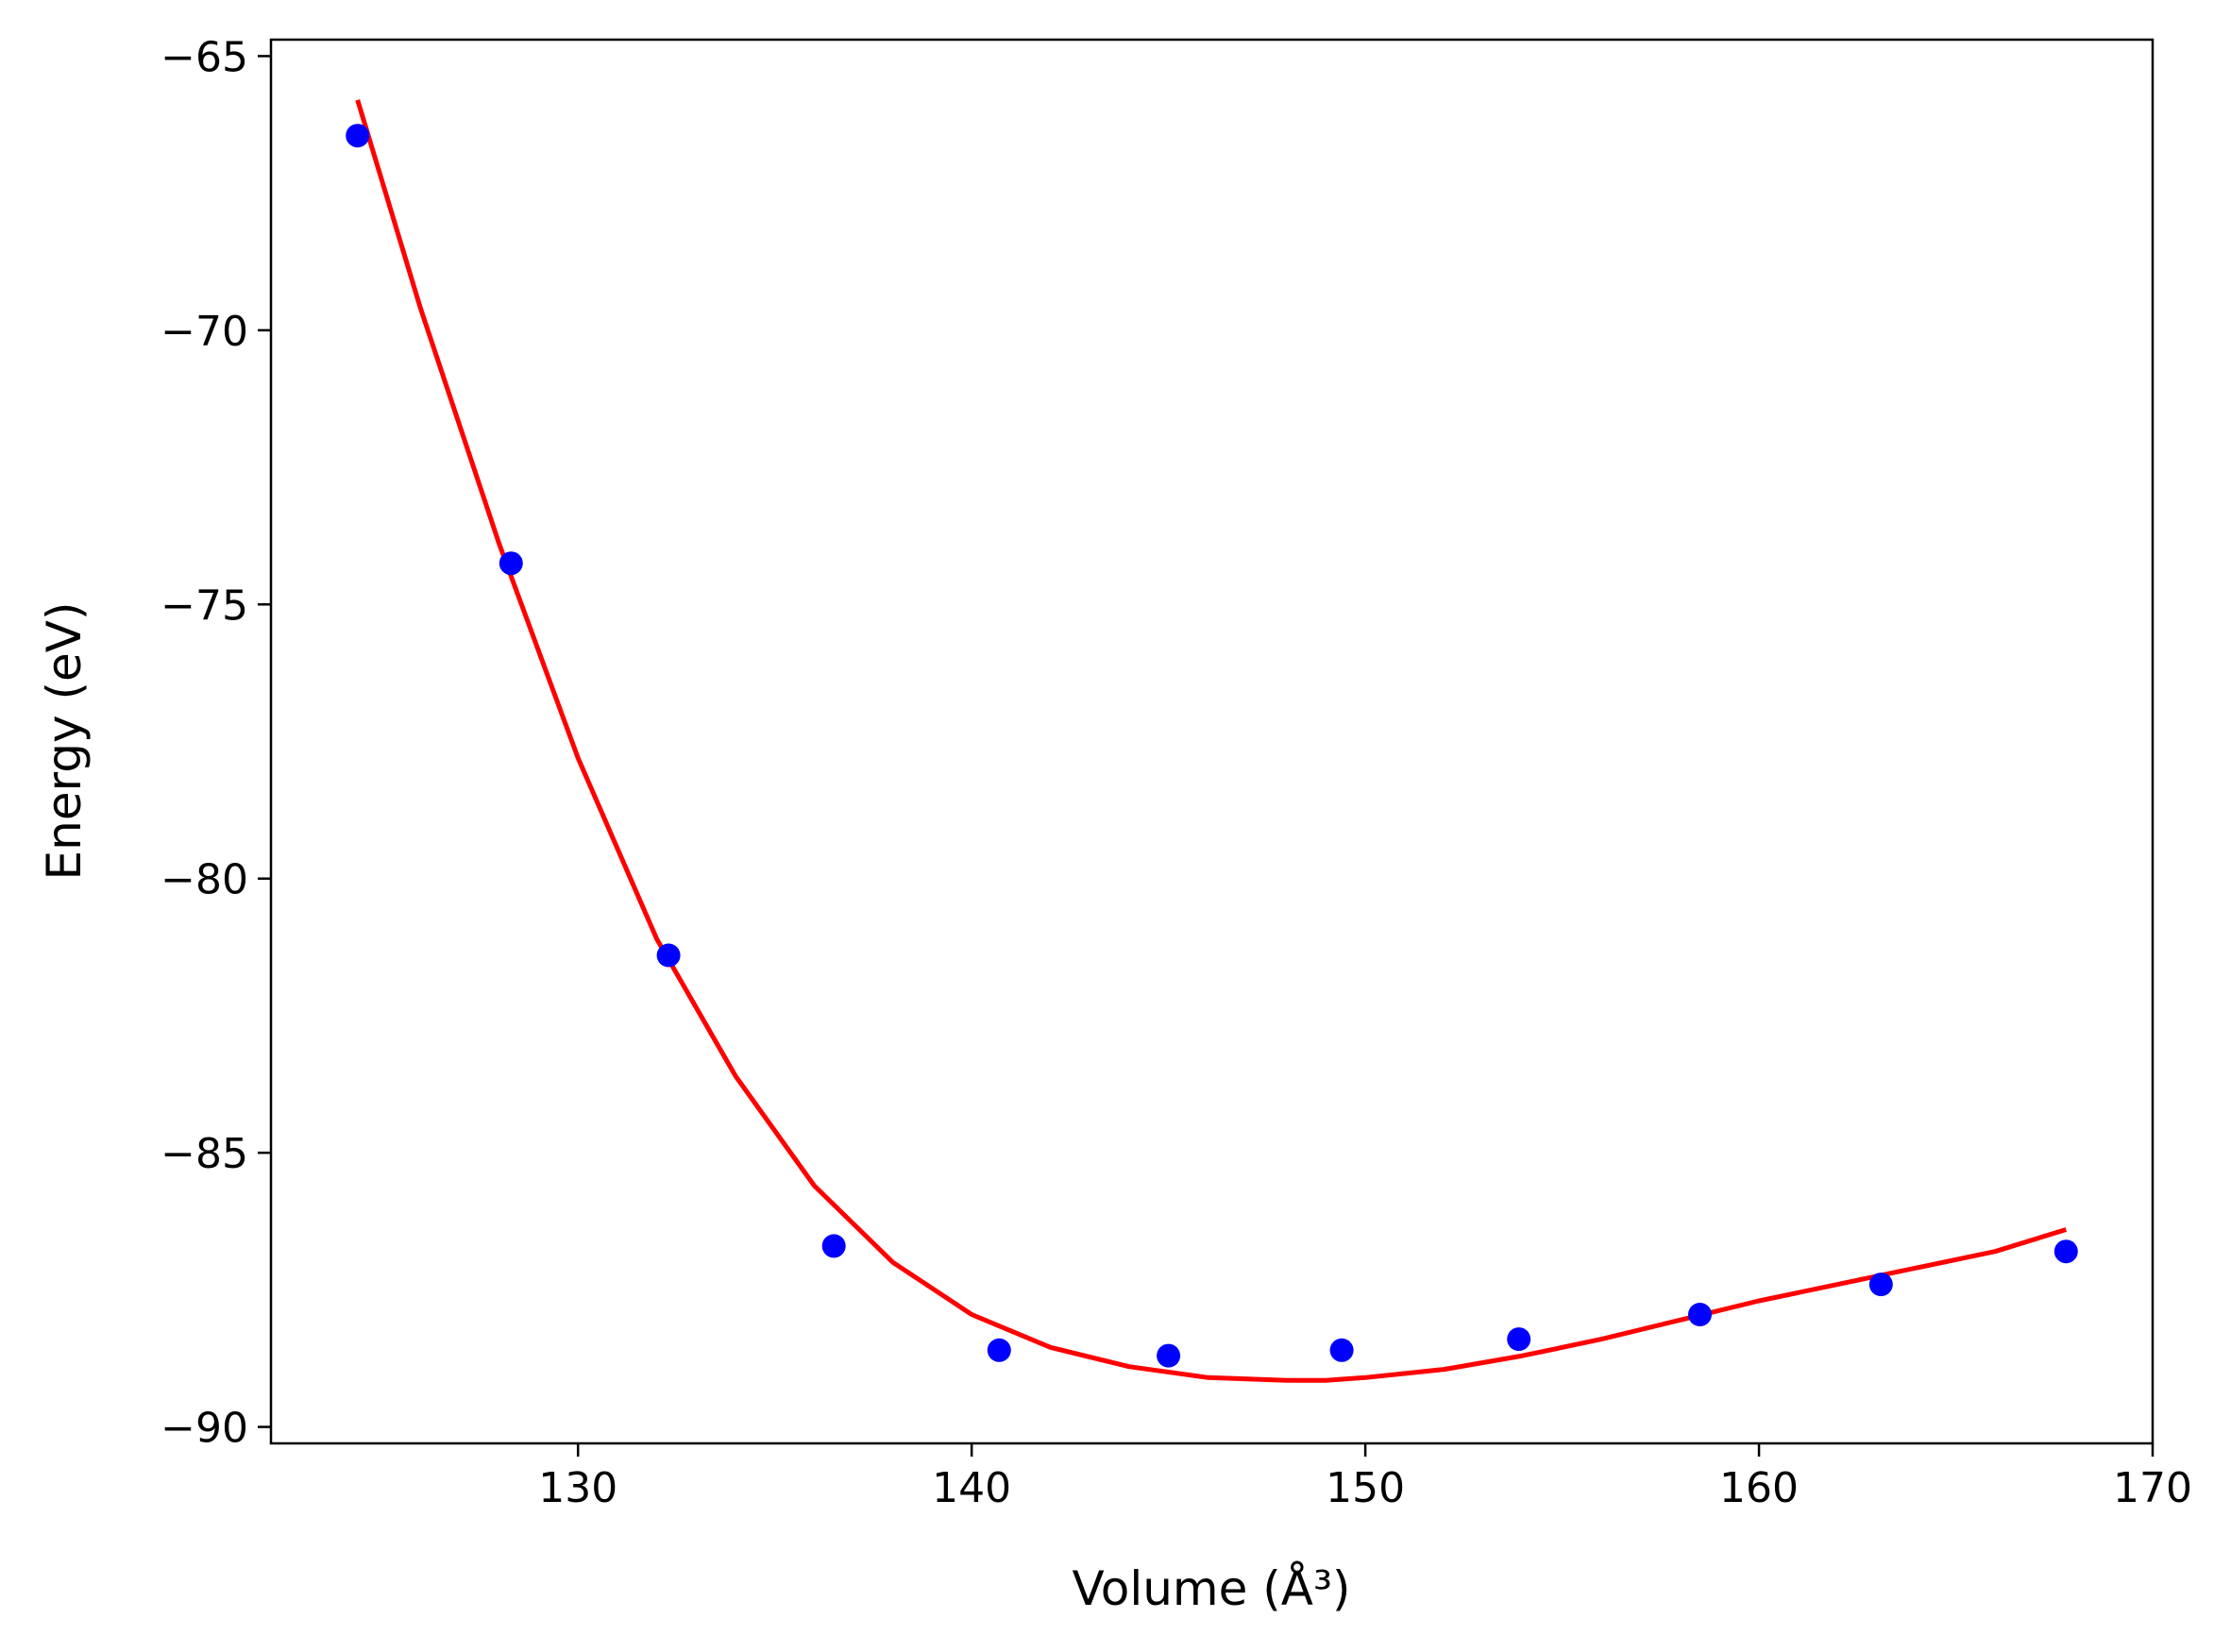 Image resolution: width=2231 pixels, height=1652 pixels. What do you see at coordinates (204, 606) in the screenshot?
I see `y-tick-label: −75` at bounding box center [204, 606].